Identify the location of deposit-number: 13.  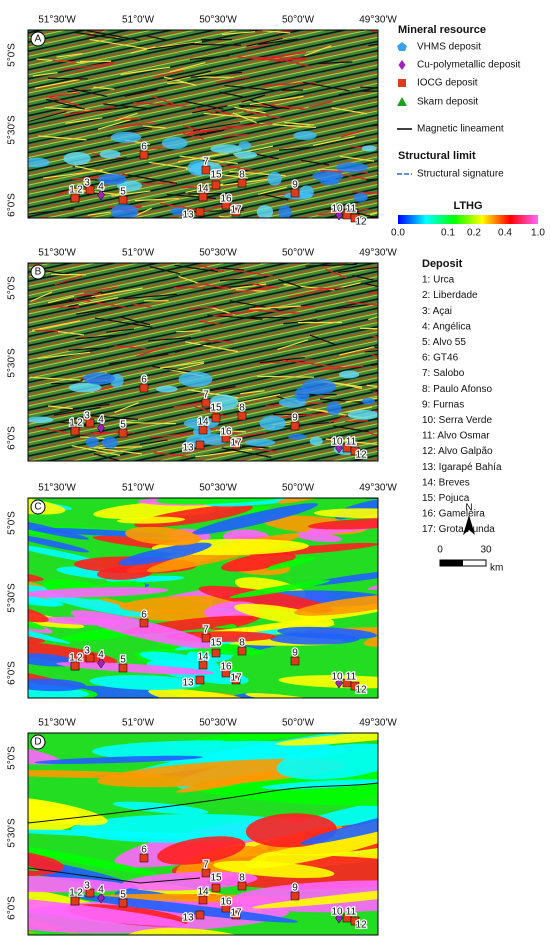
(188, 918).